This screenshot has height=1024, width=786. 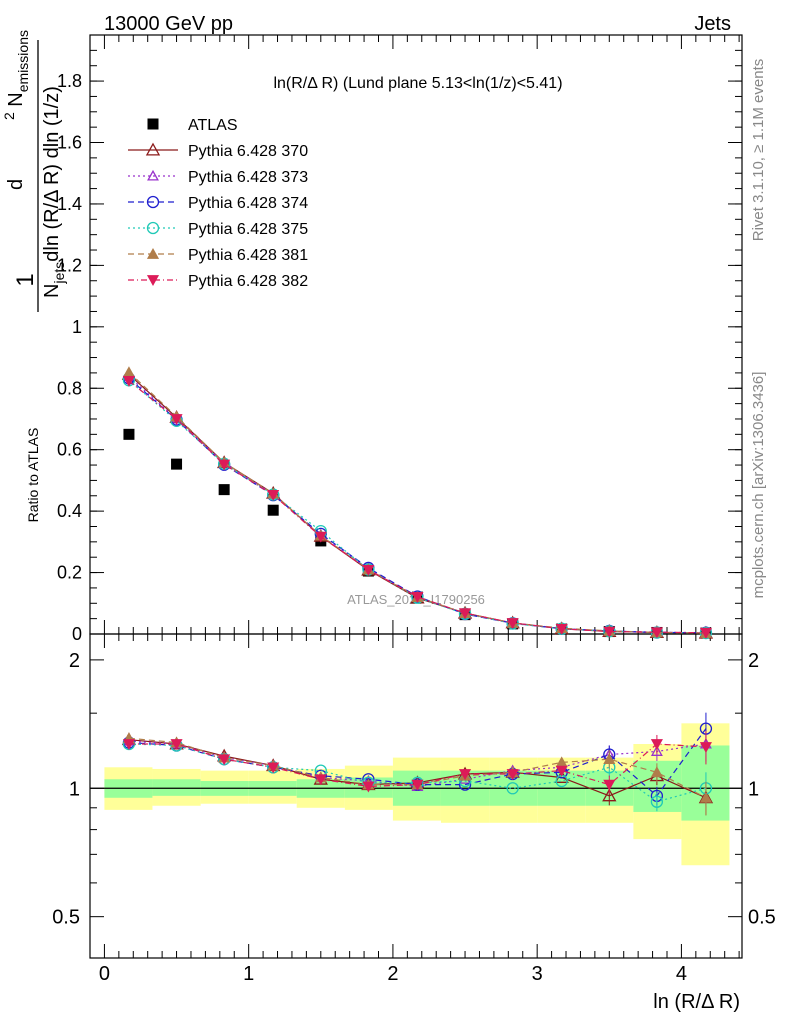 I want to click on legend-entry: Pythia 6.428 381, so click(x=218, y=255).